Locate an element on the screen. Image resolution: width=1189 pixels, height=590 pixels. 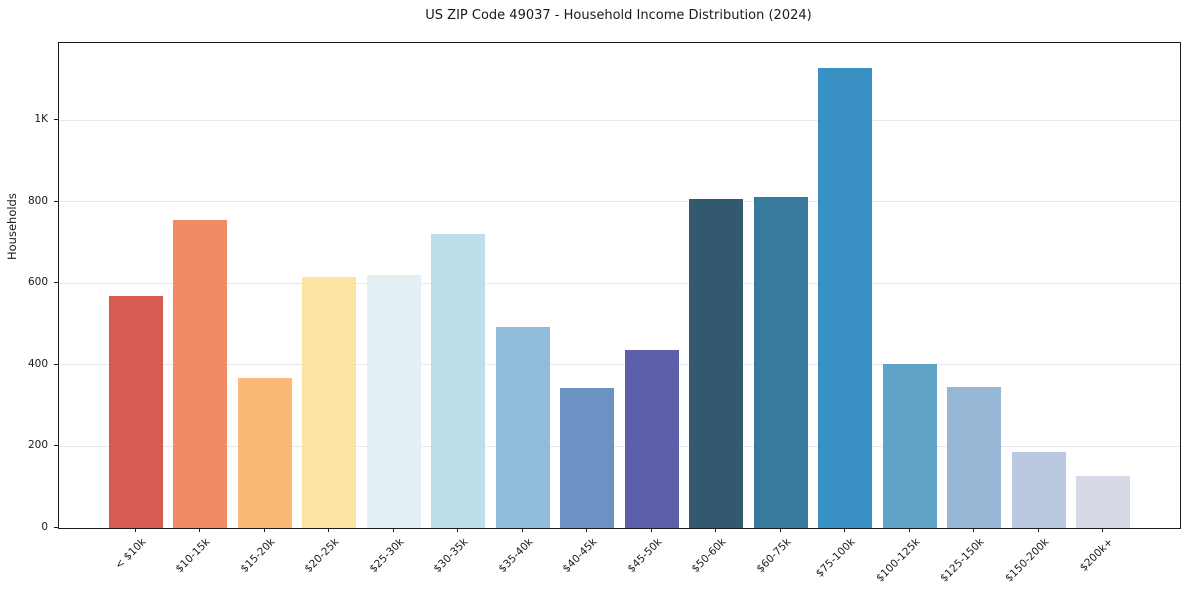
x-tick-label: $200k+ is located at coordinates (1096, 555).